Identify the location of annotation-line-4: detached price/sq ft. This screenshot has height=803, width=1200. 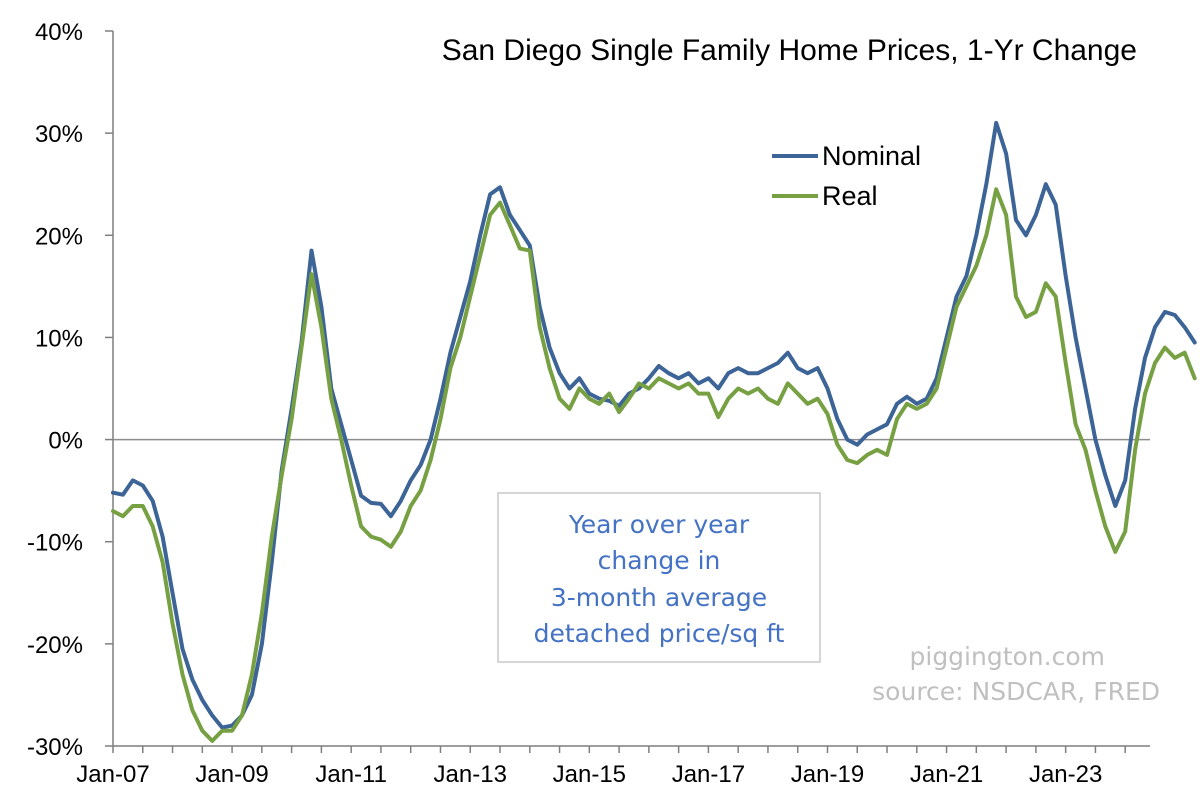
(659, 633).